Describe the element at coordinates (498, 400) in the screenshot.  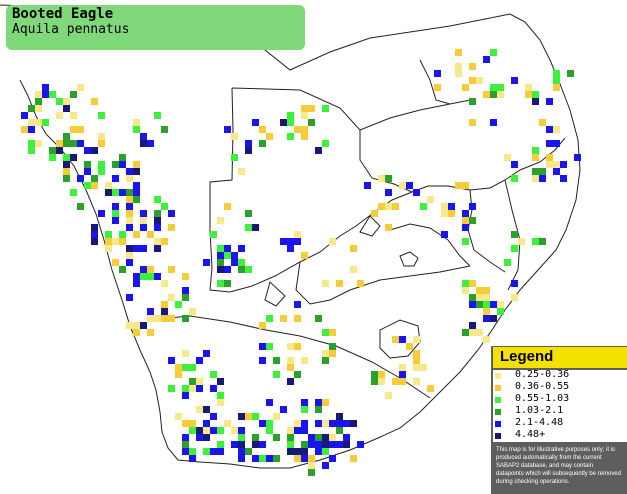
I see `legend-swatch` at that location.